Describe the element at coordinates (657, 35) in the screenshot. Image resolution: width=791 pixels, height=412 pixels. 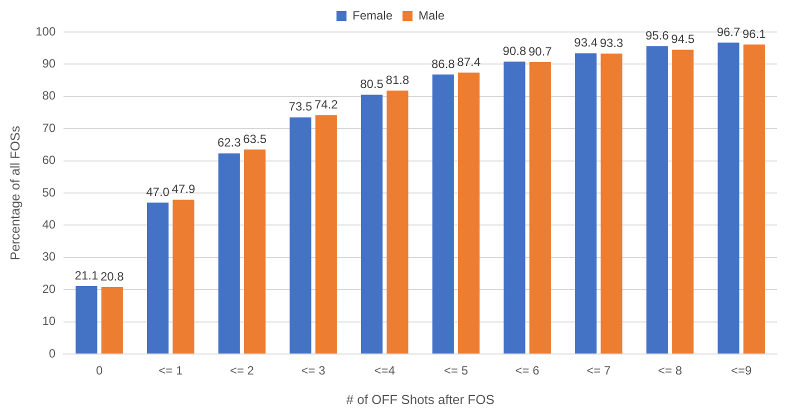
I see `data-label: 95.6` at that location.